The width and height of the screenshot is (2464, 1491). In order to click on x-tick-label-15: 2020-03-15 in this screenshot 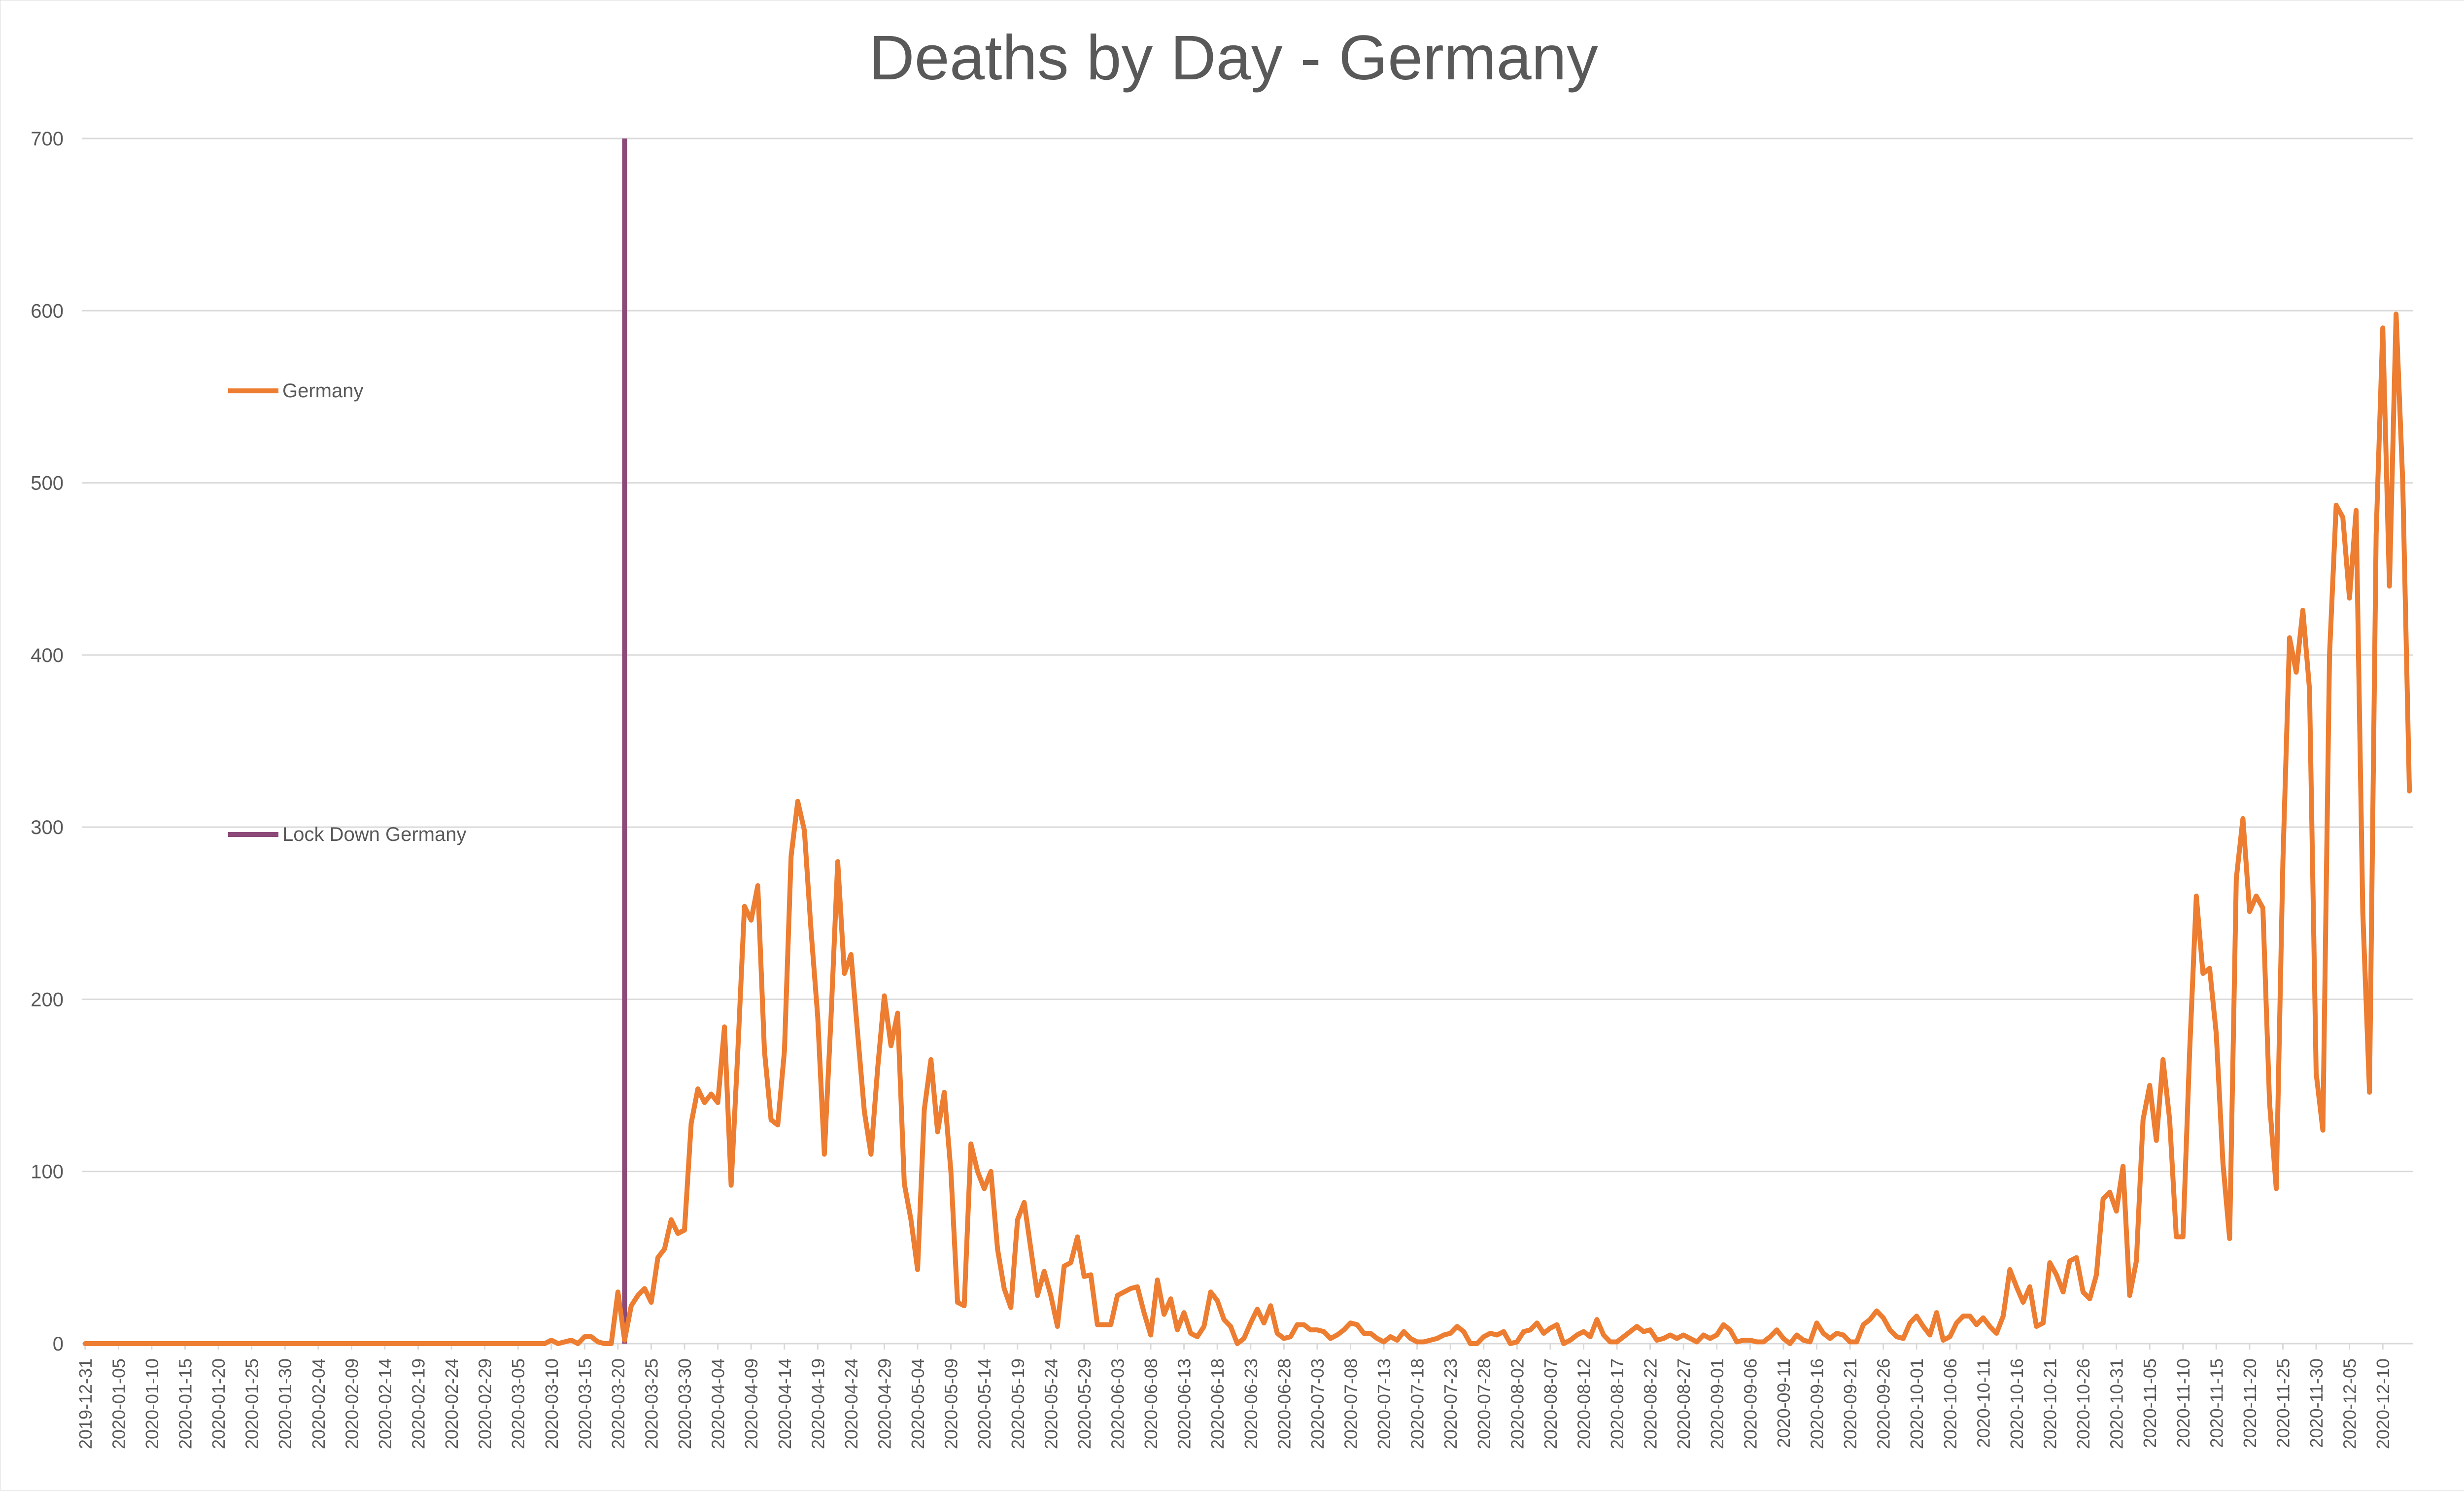, I will do `click(585, 1403)`.